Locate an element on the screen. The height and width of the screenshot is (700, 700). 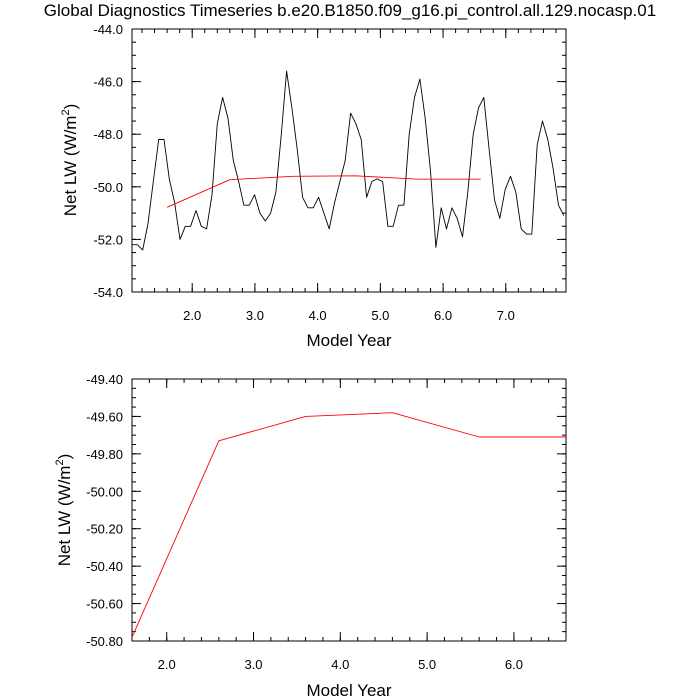
y-tick-label: -50.40 is located at coordinates (104, 566).